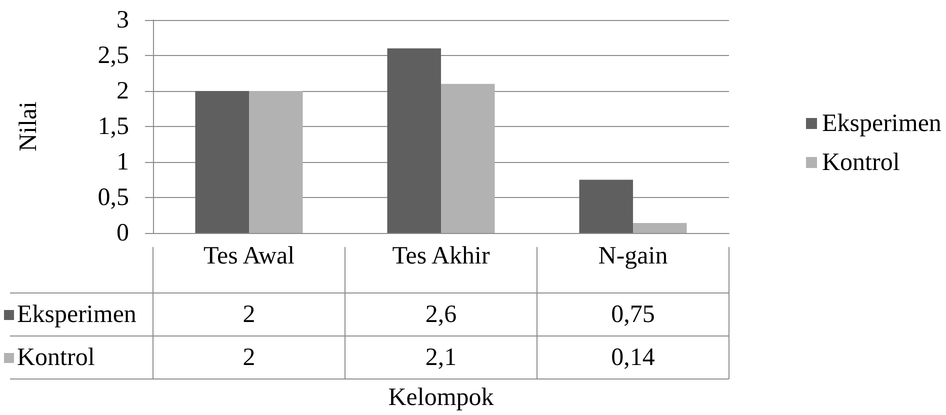  Describe the element at coordinates (633, 357) in the screenshot. I see `data-label: 0,14` at that location.